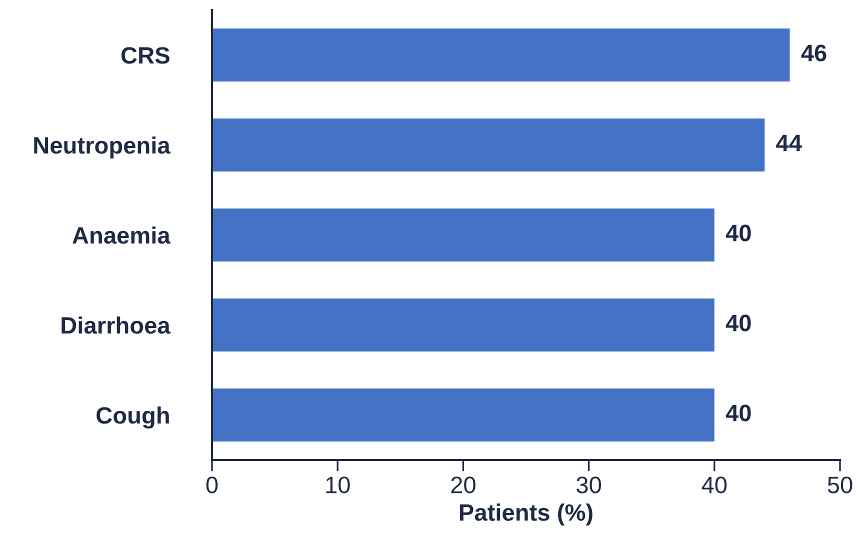 Image resolution: width=856 pixels, height=551 pixels. What do you see at coordinates (212, 485) in the screenshot?
I see `x-tick-label: 0` at bounding box center [212, 485].